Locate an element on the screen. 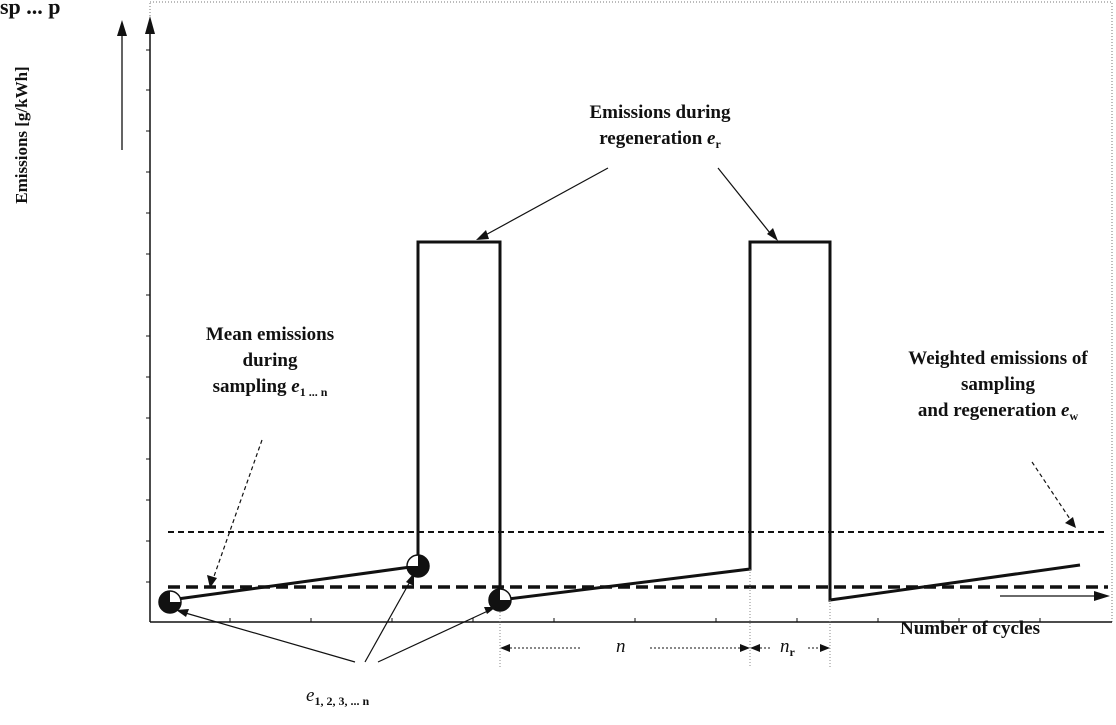 The image size is (1116, 725). regeneration-label-line2: regeneration er is located at coordinates (660, 141).